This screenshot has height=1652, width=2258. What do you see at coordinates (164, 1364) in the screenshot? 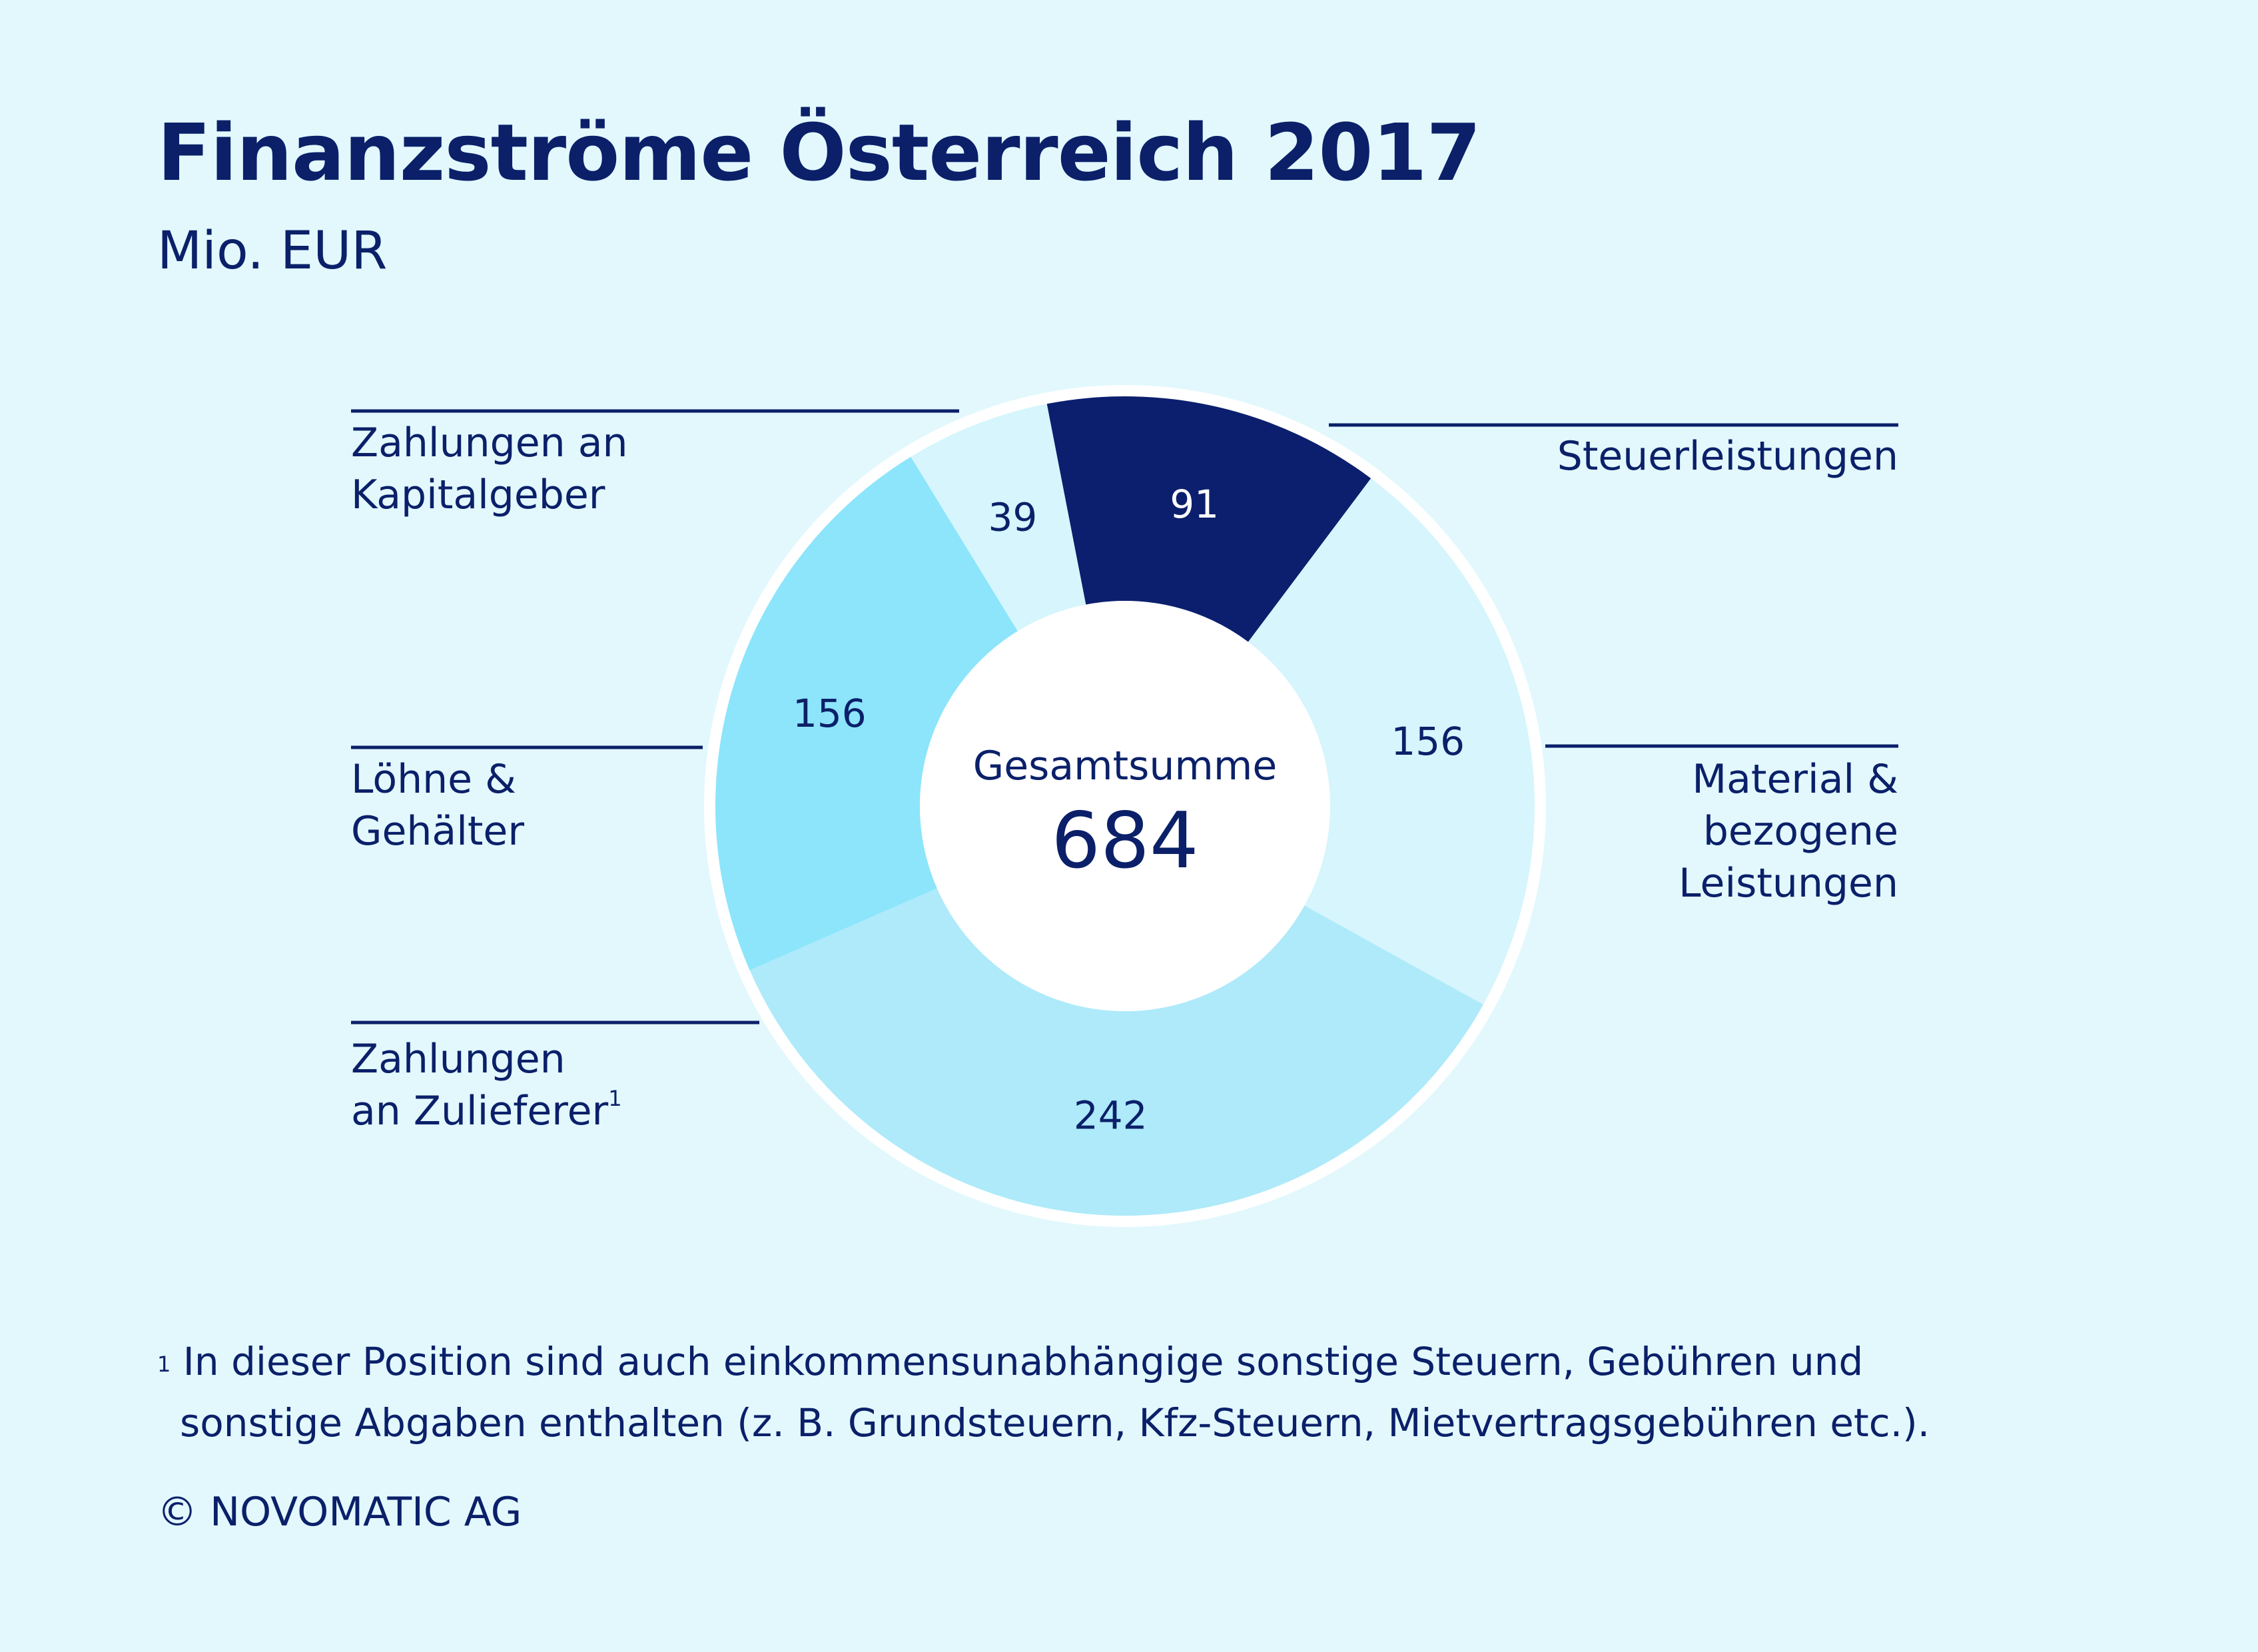
I see `footnote-marker: 1` at bounding box center [164, 1364].